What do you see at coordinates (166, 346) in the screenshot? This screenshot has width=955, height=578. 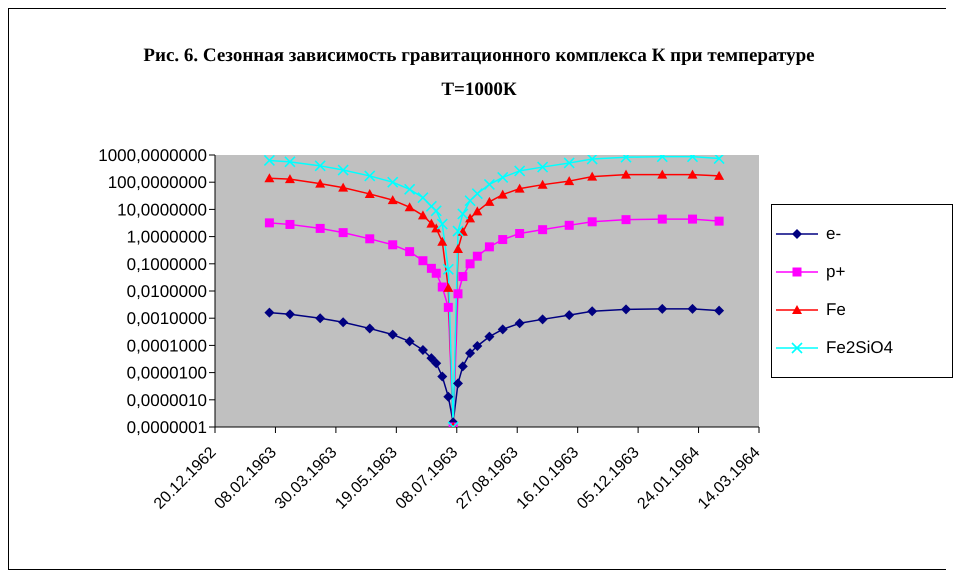 I see `y-tick-label: 0,0001000` at bounding box center [166, 346].